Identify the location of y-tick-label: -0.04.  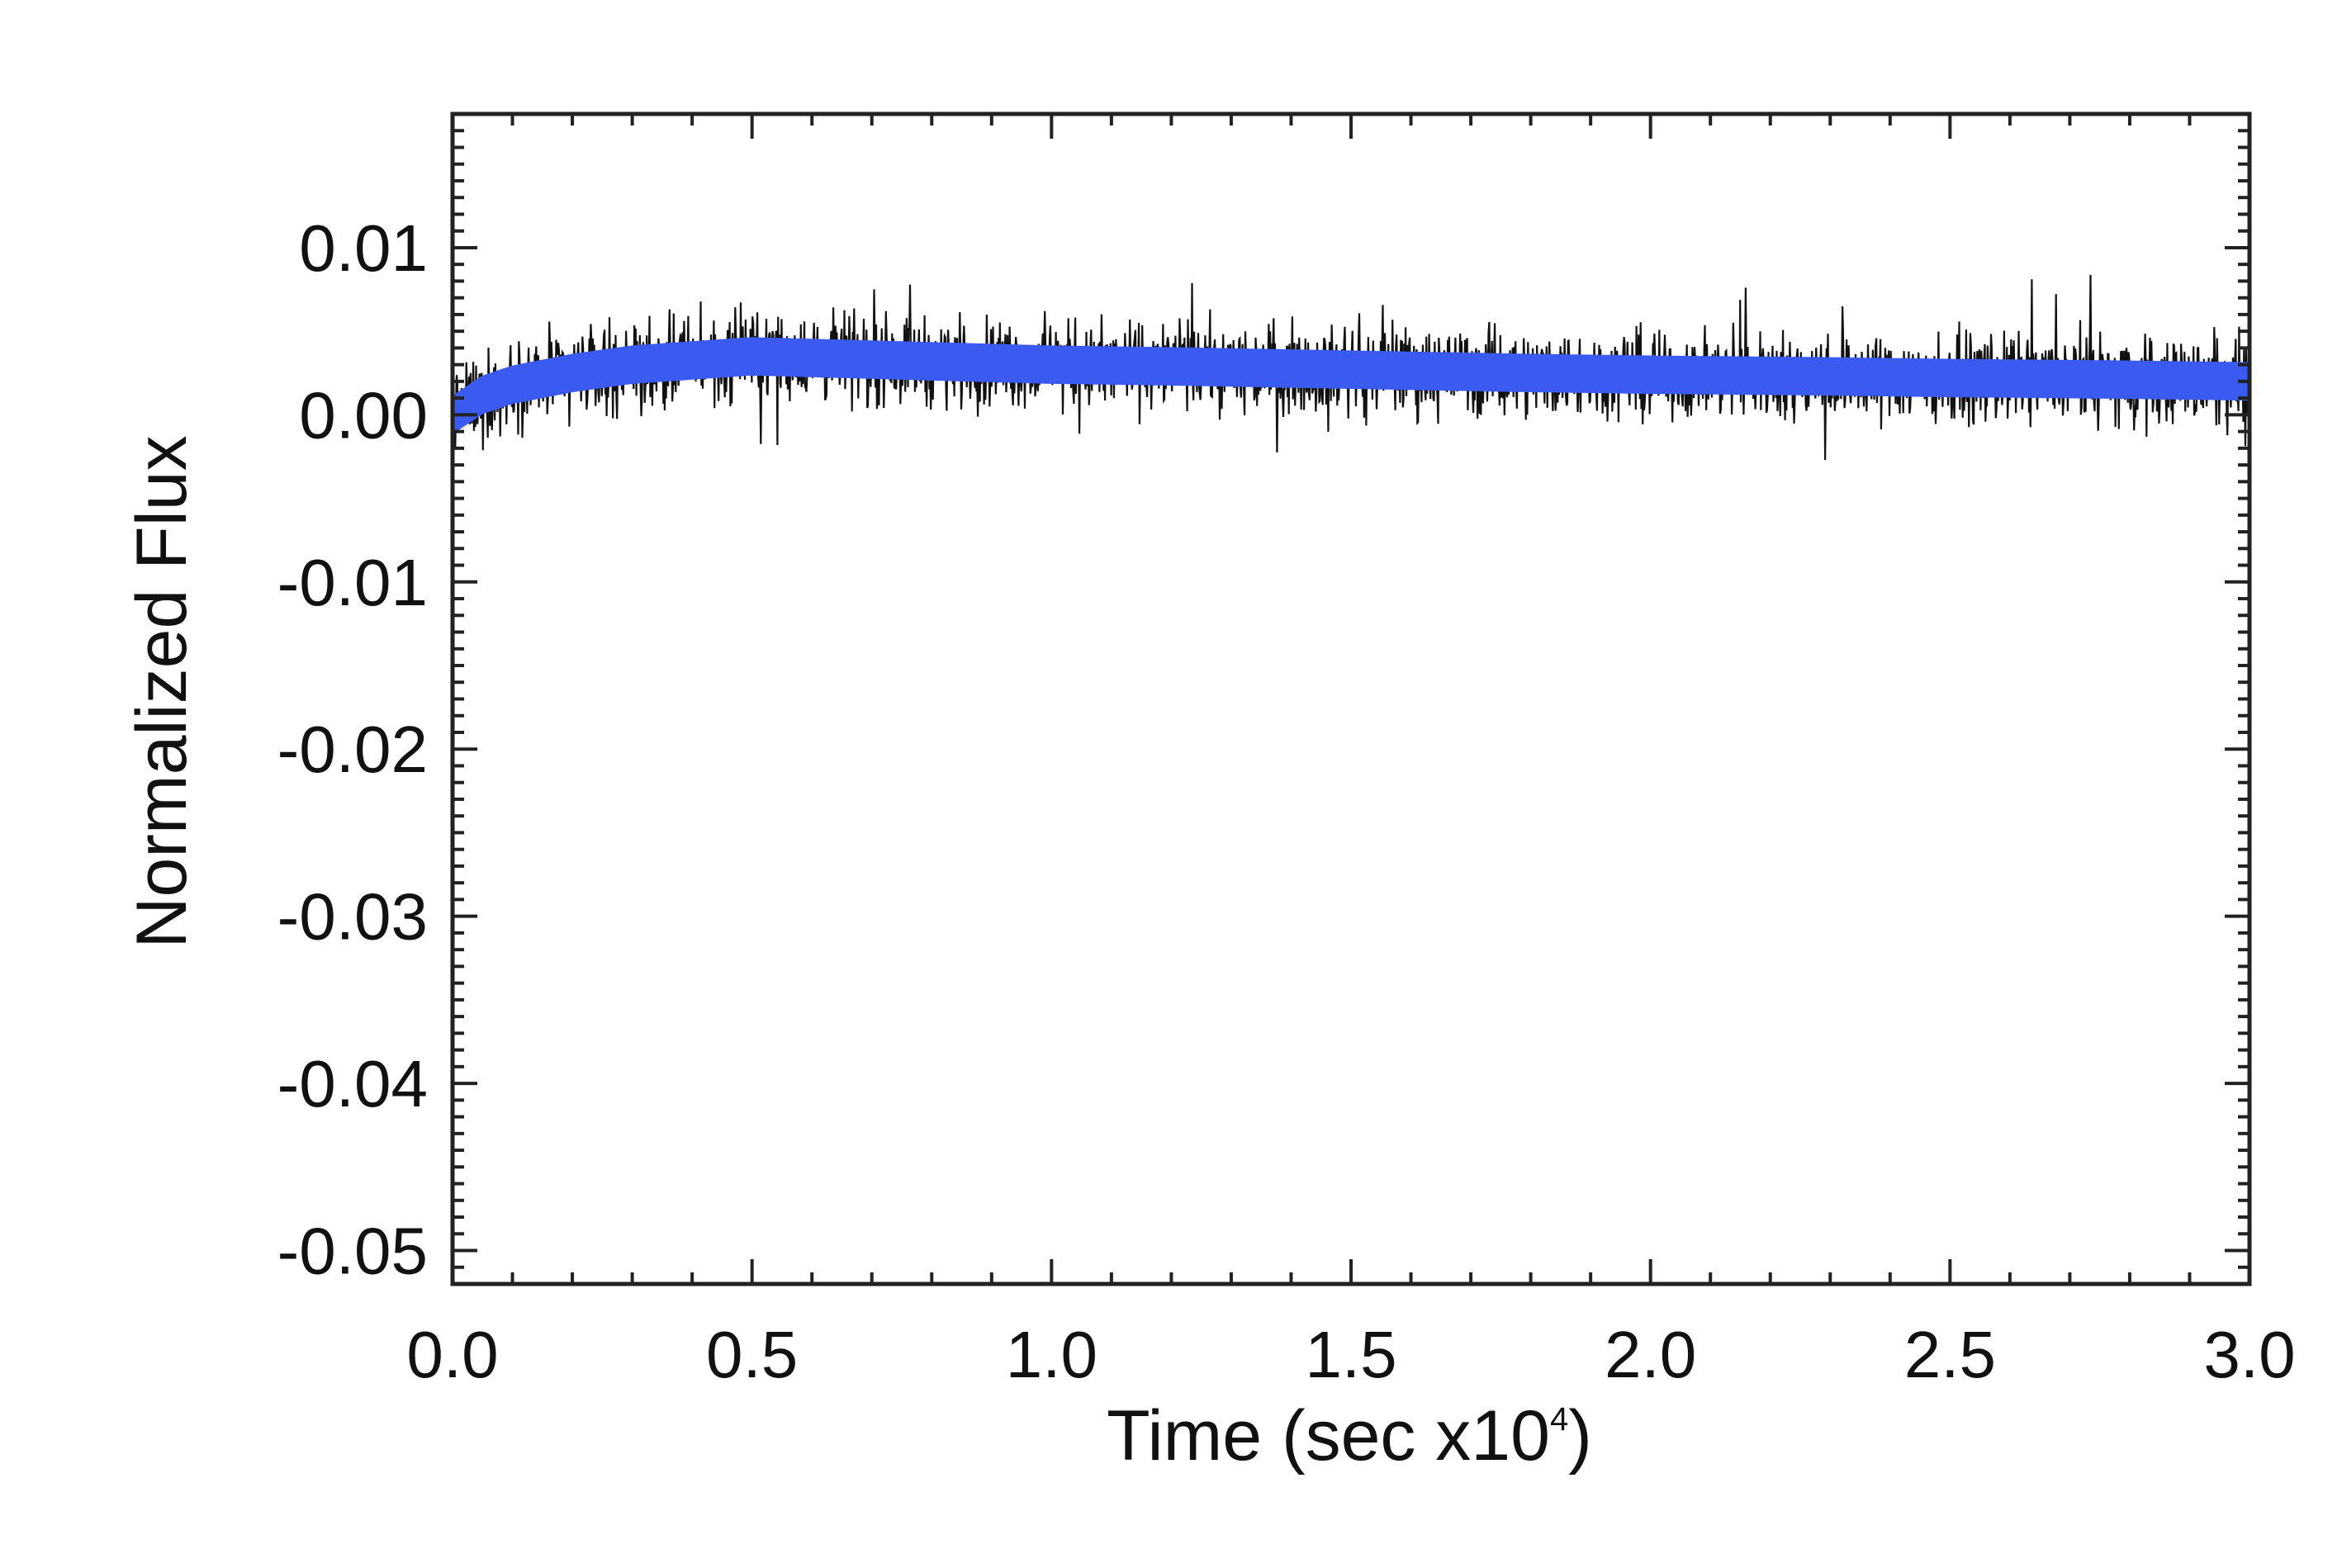
(353, 1083).